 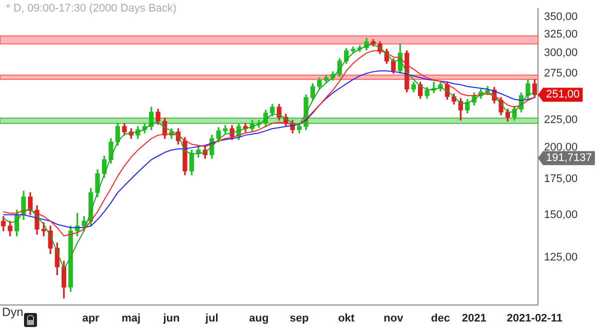 What do you see at coordinates (131, 318) in the screenshot?
I see `x-tick-label: maj` at bounding box center [131, 318].